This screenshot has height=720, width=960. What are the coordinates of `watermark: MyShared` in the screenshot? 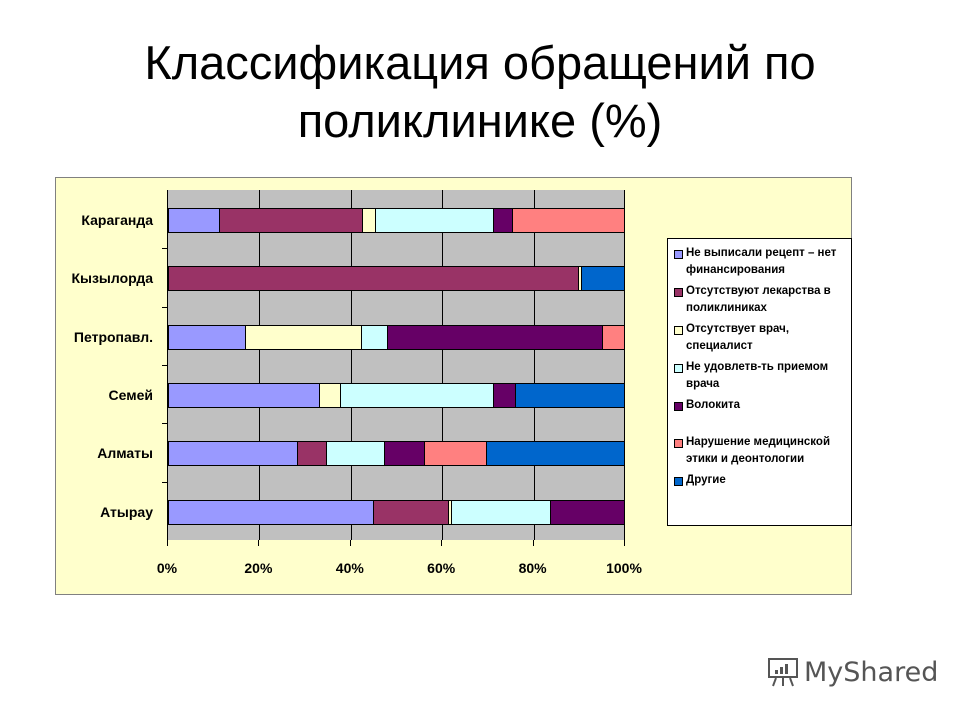 It's located at (852, 672).